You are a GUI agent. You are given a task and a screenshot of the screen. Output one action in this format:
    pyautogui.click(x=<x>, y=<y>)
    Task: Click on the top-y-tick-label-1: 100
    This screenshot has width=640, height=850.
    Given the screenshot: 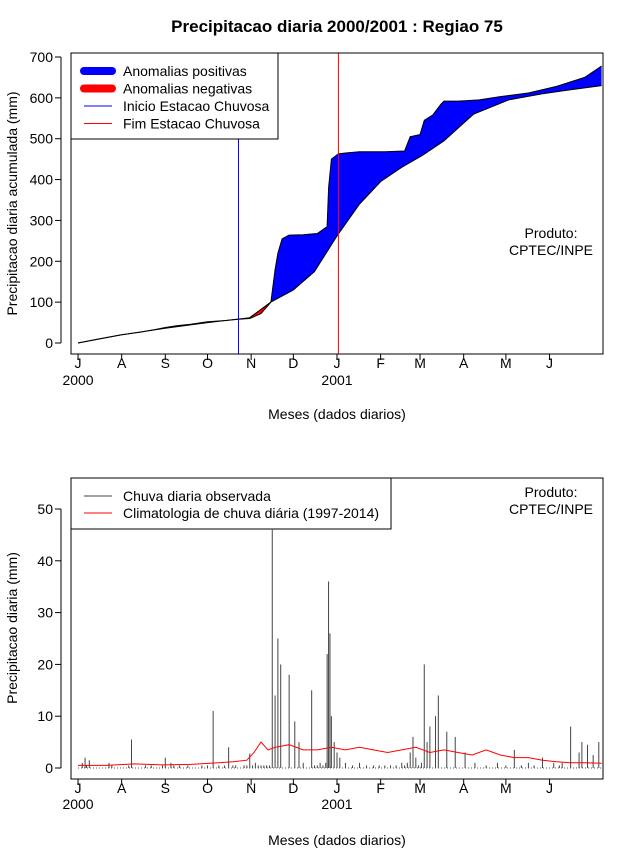 What is the action you would take?
    pyautogui.click(x=42, y=302)
    